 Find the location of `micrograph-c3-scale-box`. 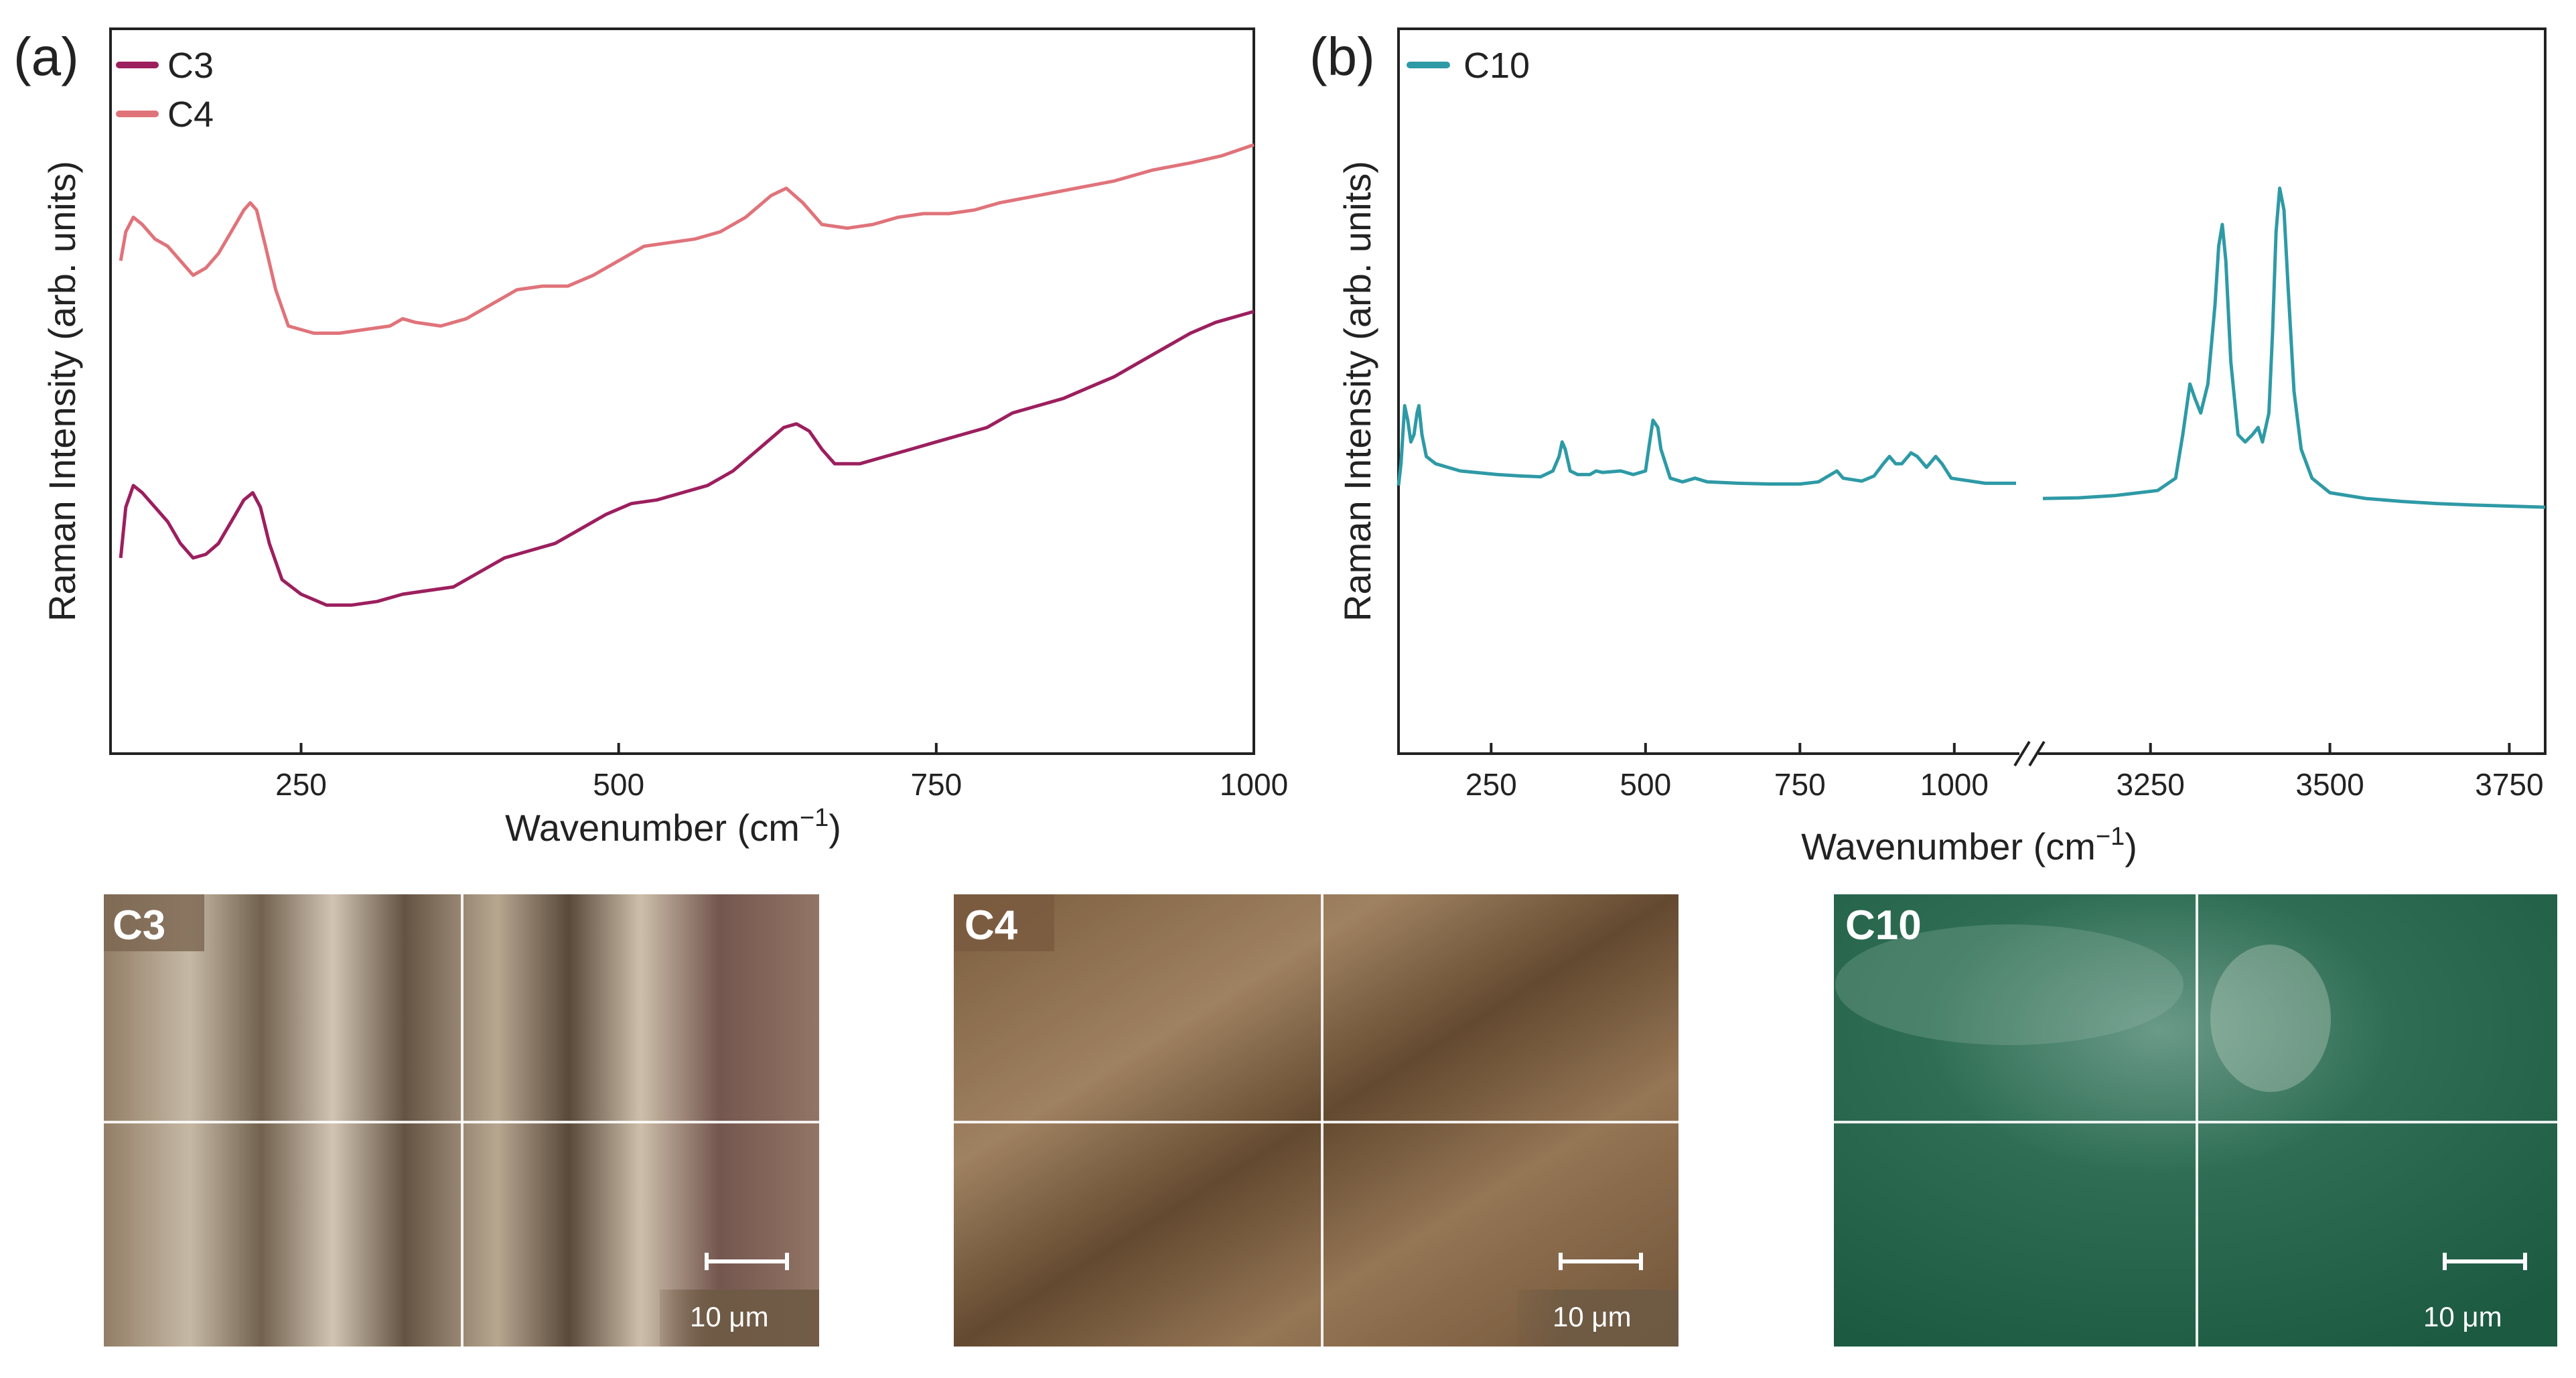

micrograph-c3-scale-box is located at coordinates (739, 1318).